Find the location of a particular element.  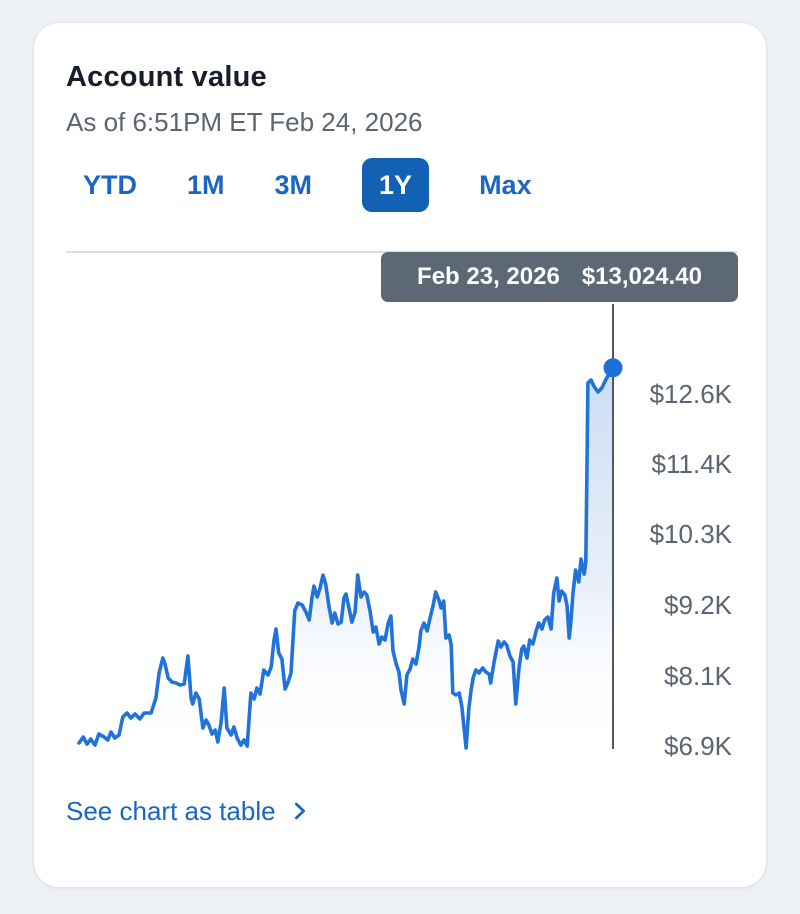

tab-3m: 3M is located at coordinates (293, 185).